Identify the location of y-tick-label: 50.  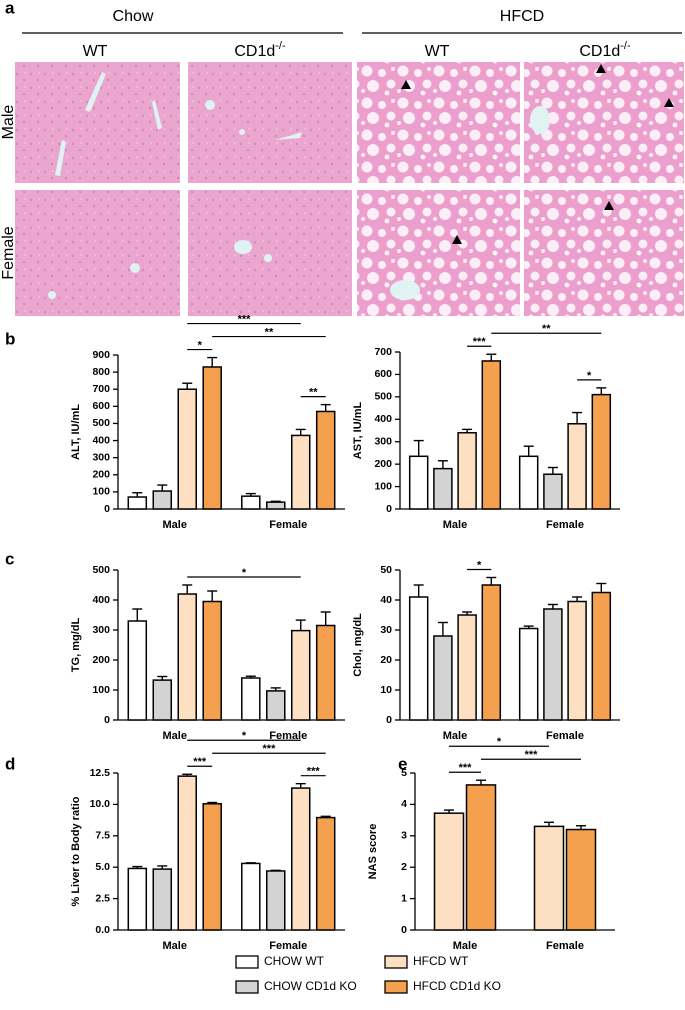
(386, 570).